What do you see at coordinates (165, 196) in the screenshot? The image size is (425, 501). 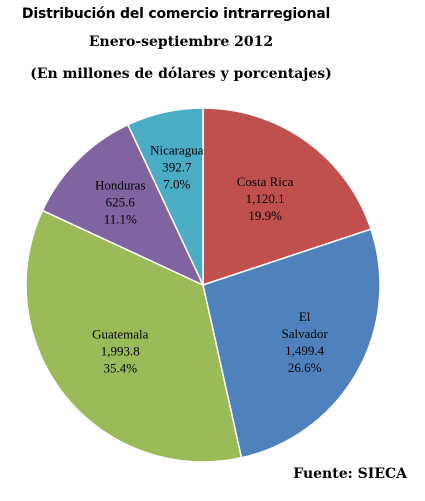 I see `pie-slice-nicaragua` at bounding box center [165, 196].